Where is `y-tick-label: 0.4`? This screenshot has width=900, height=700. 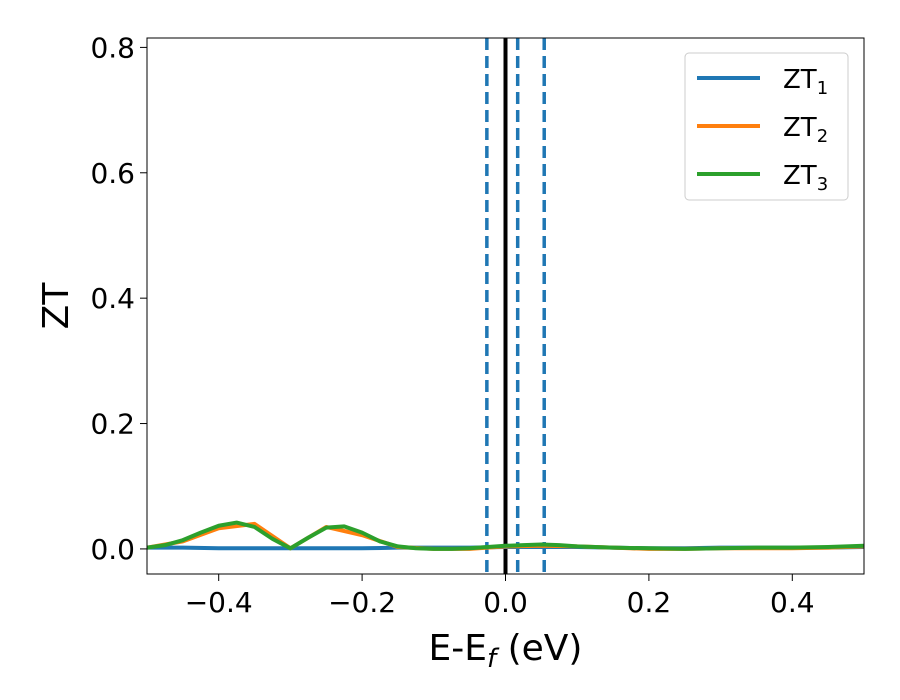 y-tick-label: 0.4 is located at coordinates (112, 298).